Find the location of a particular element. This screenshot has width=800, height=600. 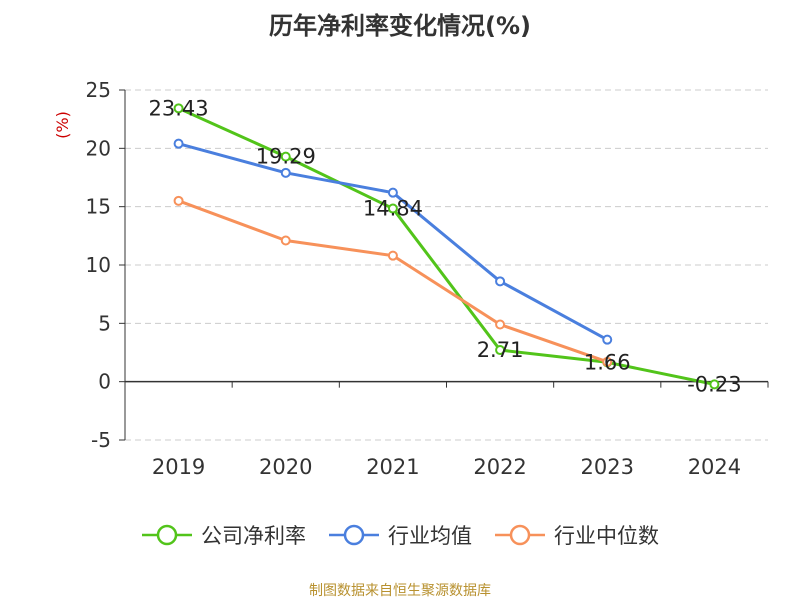

data-label: 1.66 is located at coordinates (607, 362).